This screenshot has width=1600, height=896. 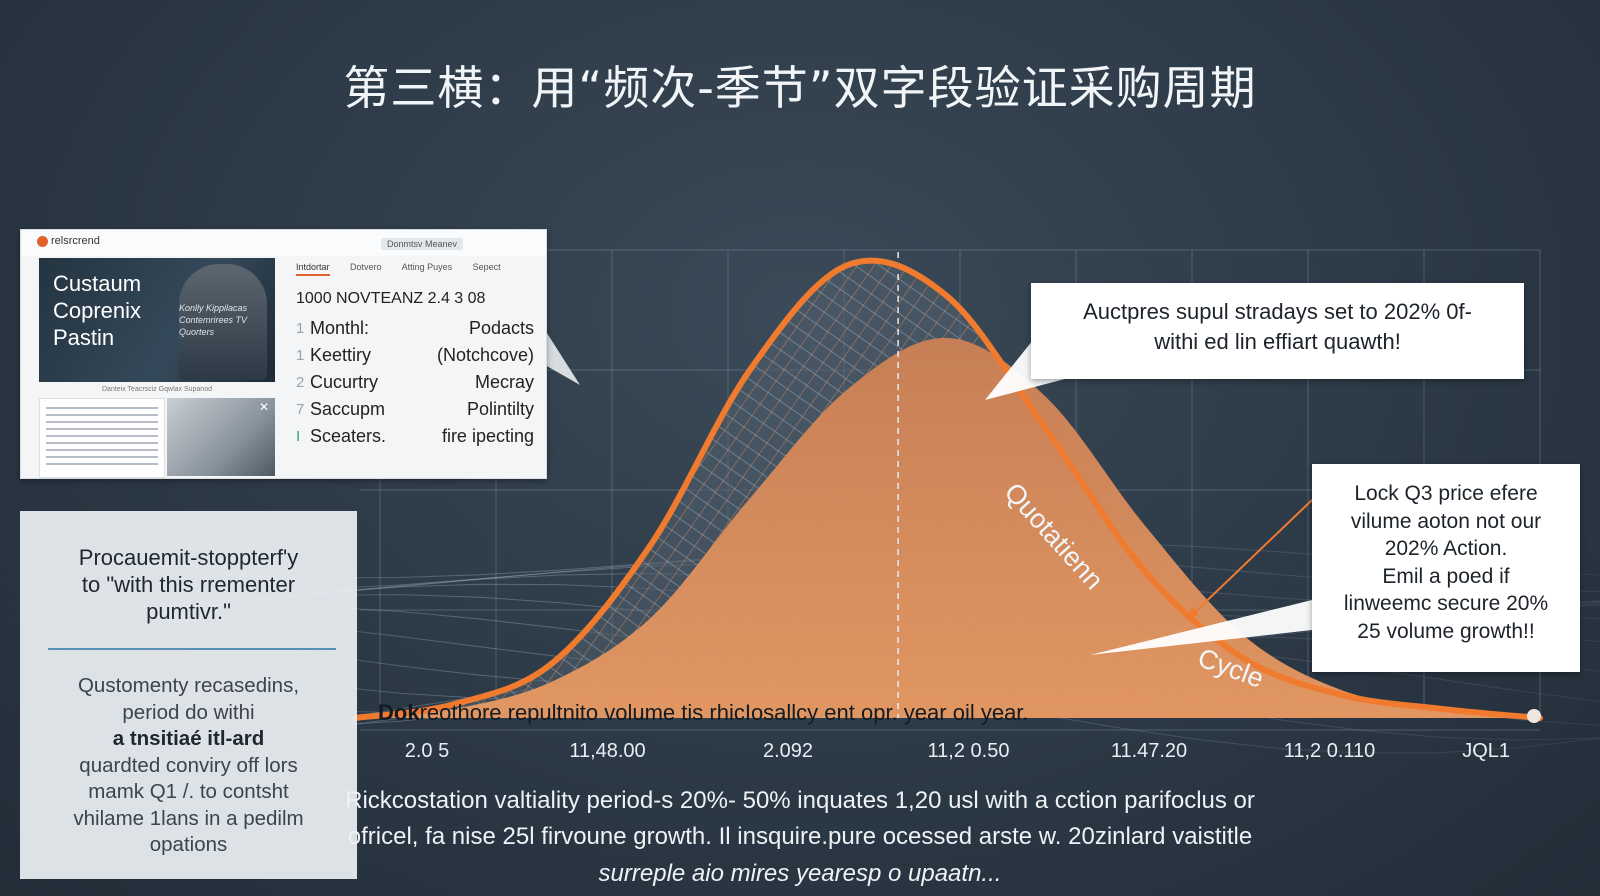 I want to click on hero-title: Custaum Coprenix Pastin, so click(x=97, y=310).